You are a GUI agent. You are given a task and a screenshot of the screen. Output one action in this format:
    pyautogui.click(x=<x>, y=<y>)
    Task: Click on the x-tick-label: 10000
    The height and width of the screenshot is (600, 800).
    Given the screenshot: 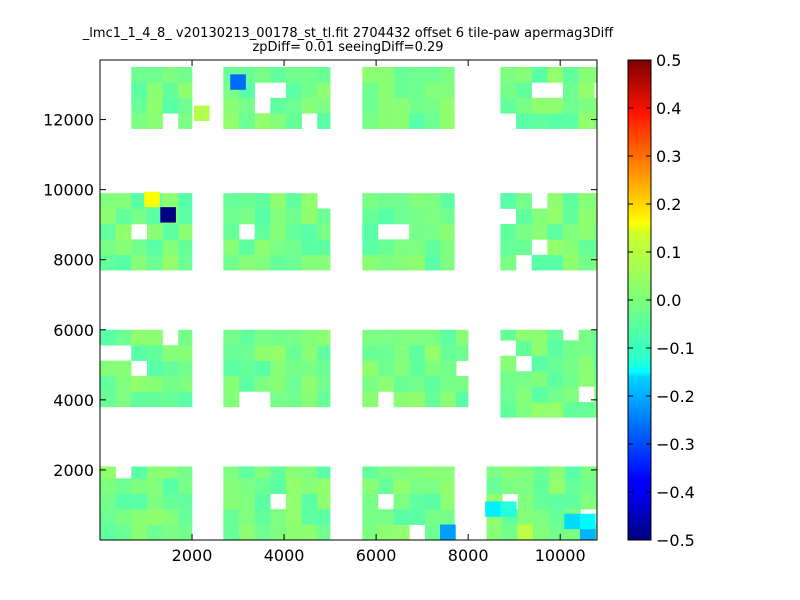 What is the action you would take?
    pyautogui.click(x=560, y=555)
    